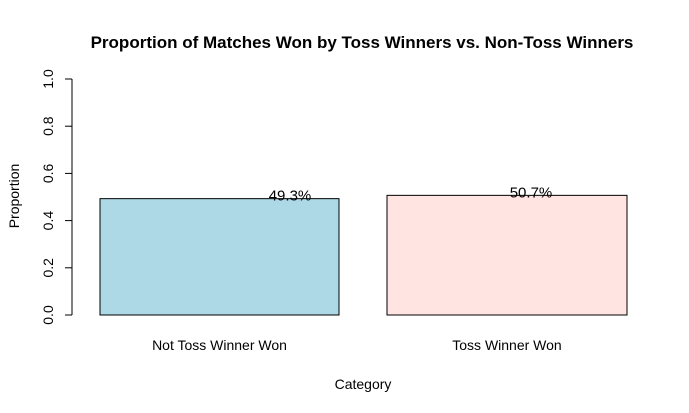 The height and width of the screenshot is (413, 689). I want to click on y-tick-label: 0.0, so click(48, 315).